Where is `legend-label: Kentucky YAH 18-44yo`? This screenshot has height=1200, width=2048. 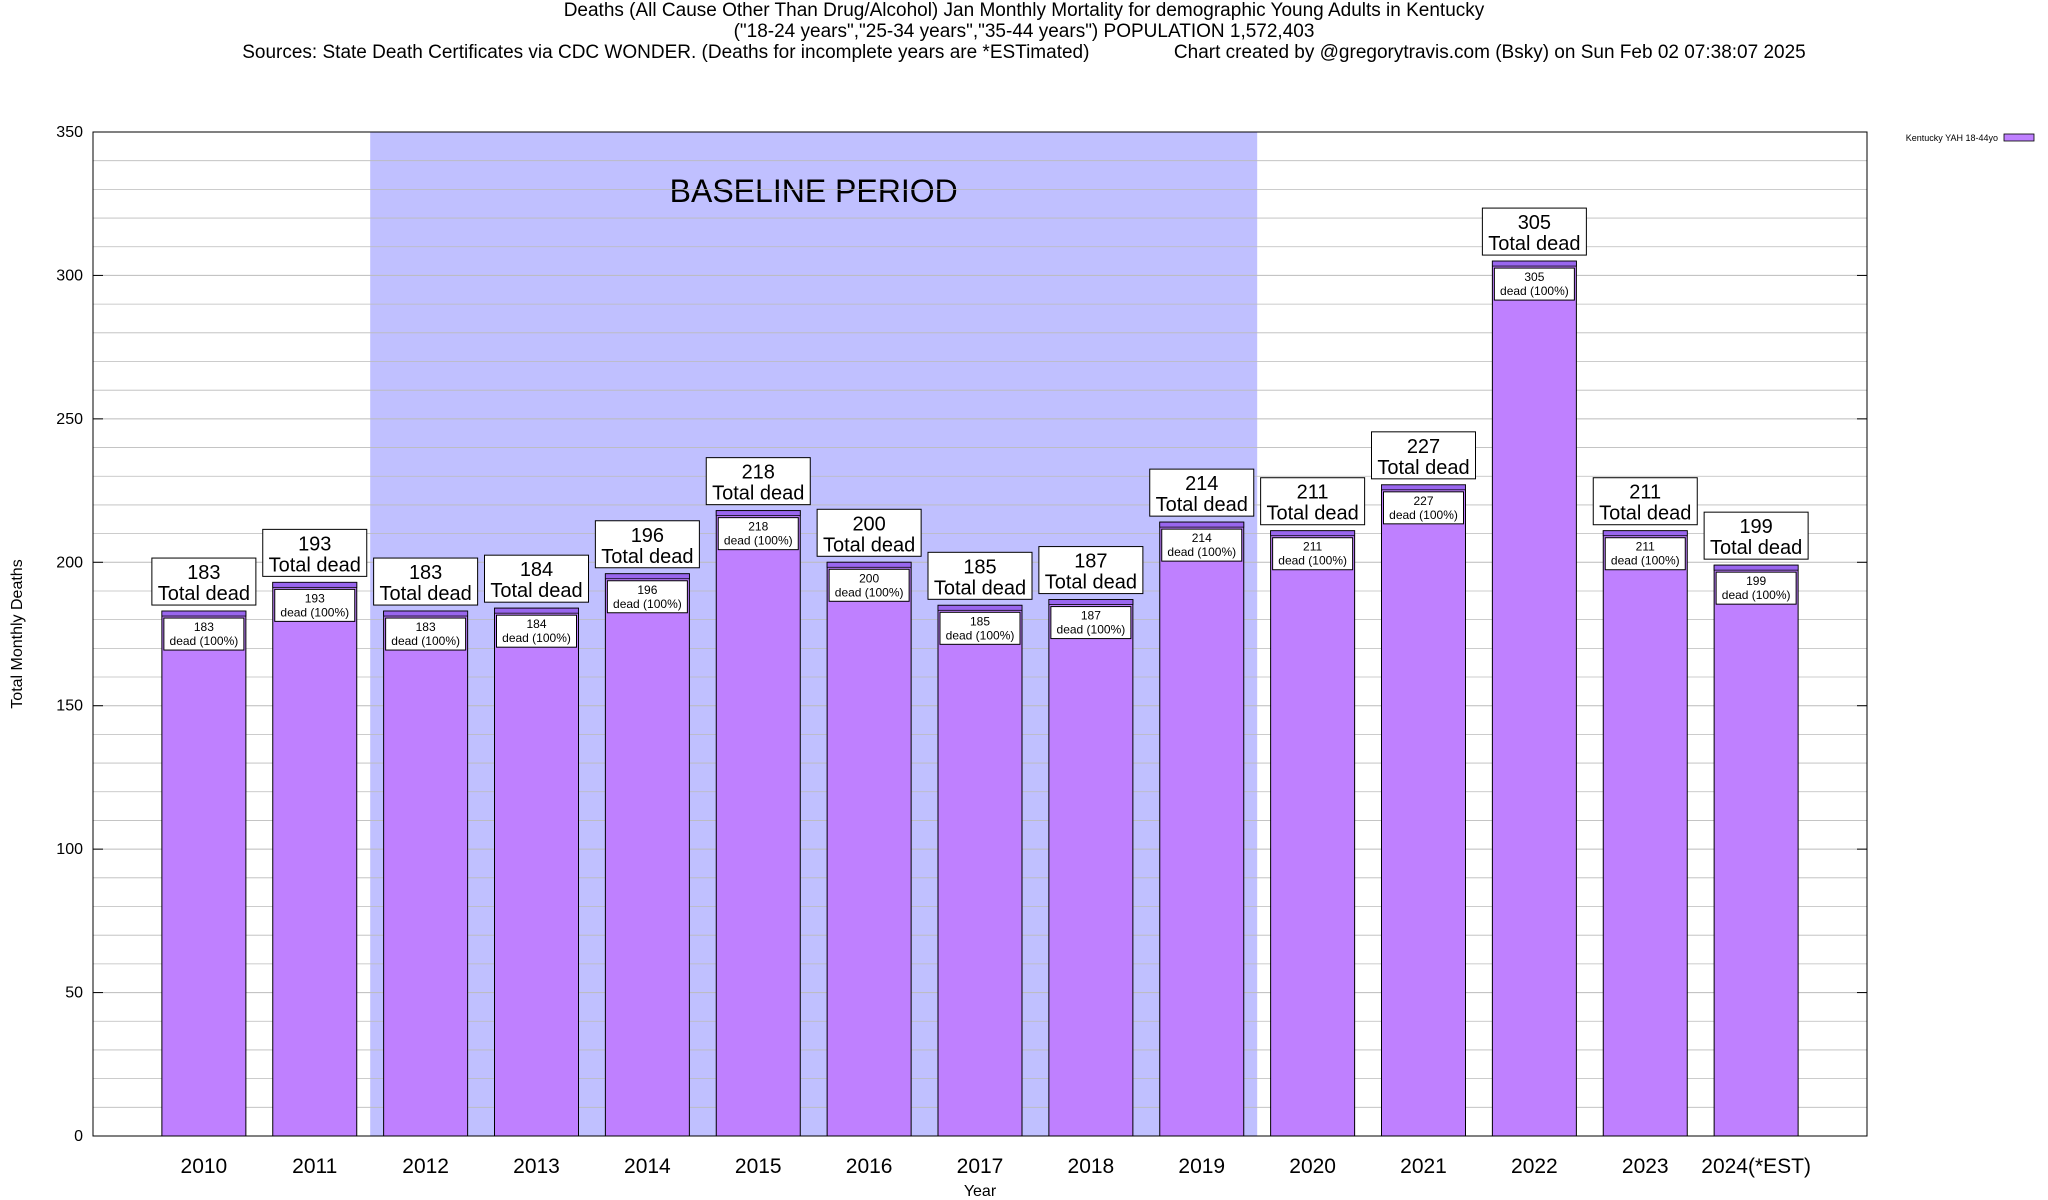
legend-label: Kentucky YAH 18-44yo is located at coordinates (1952, 138).